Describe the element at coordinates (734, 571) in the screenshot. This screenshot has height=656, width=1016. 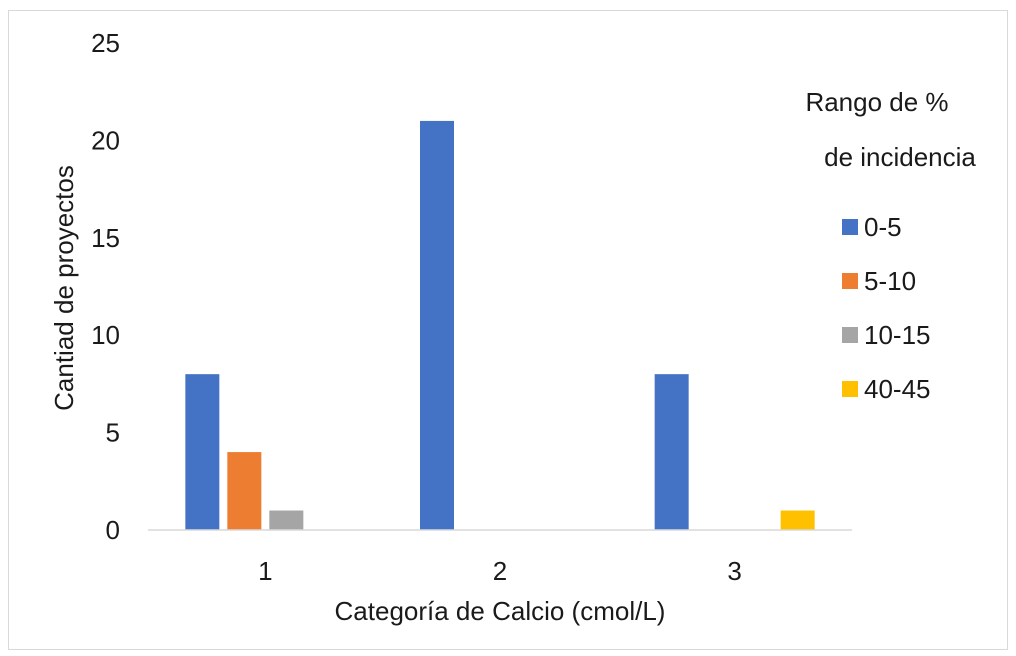
I see `x-tick-label: 3` at that location.